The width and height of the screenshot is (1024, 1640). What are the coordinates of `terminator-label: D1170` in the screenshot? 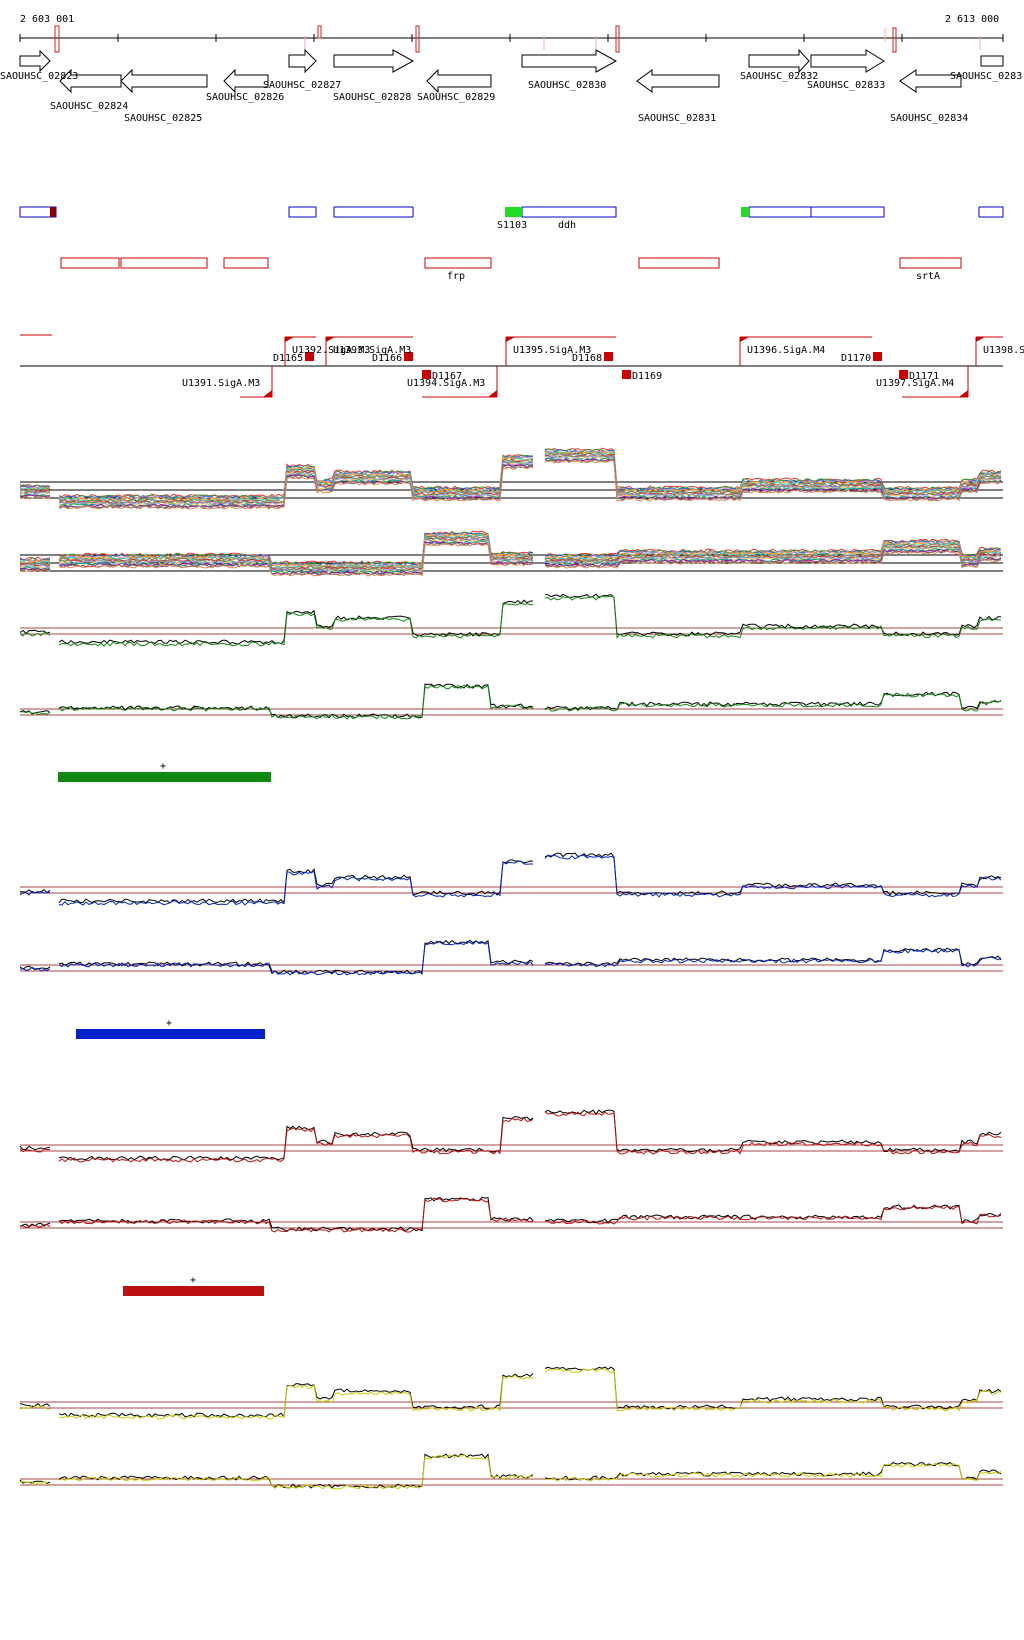 It's located at (856, 358).